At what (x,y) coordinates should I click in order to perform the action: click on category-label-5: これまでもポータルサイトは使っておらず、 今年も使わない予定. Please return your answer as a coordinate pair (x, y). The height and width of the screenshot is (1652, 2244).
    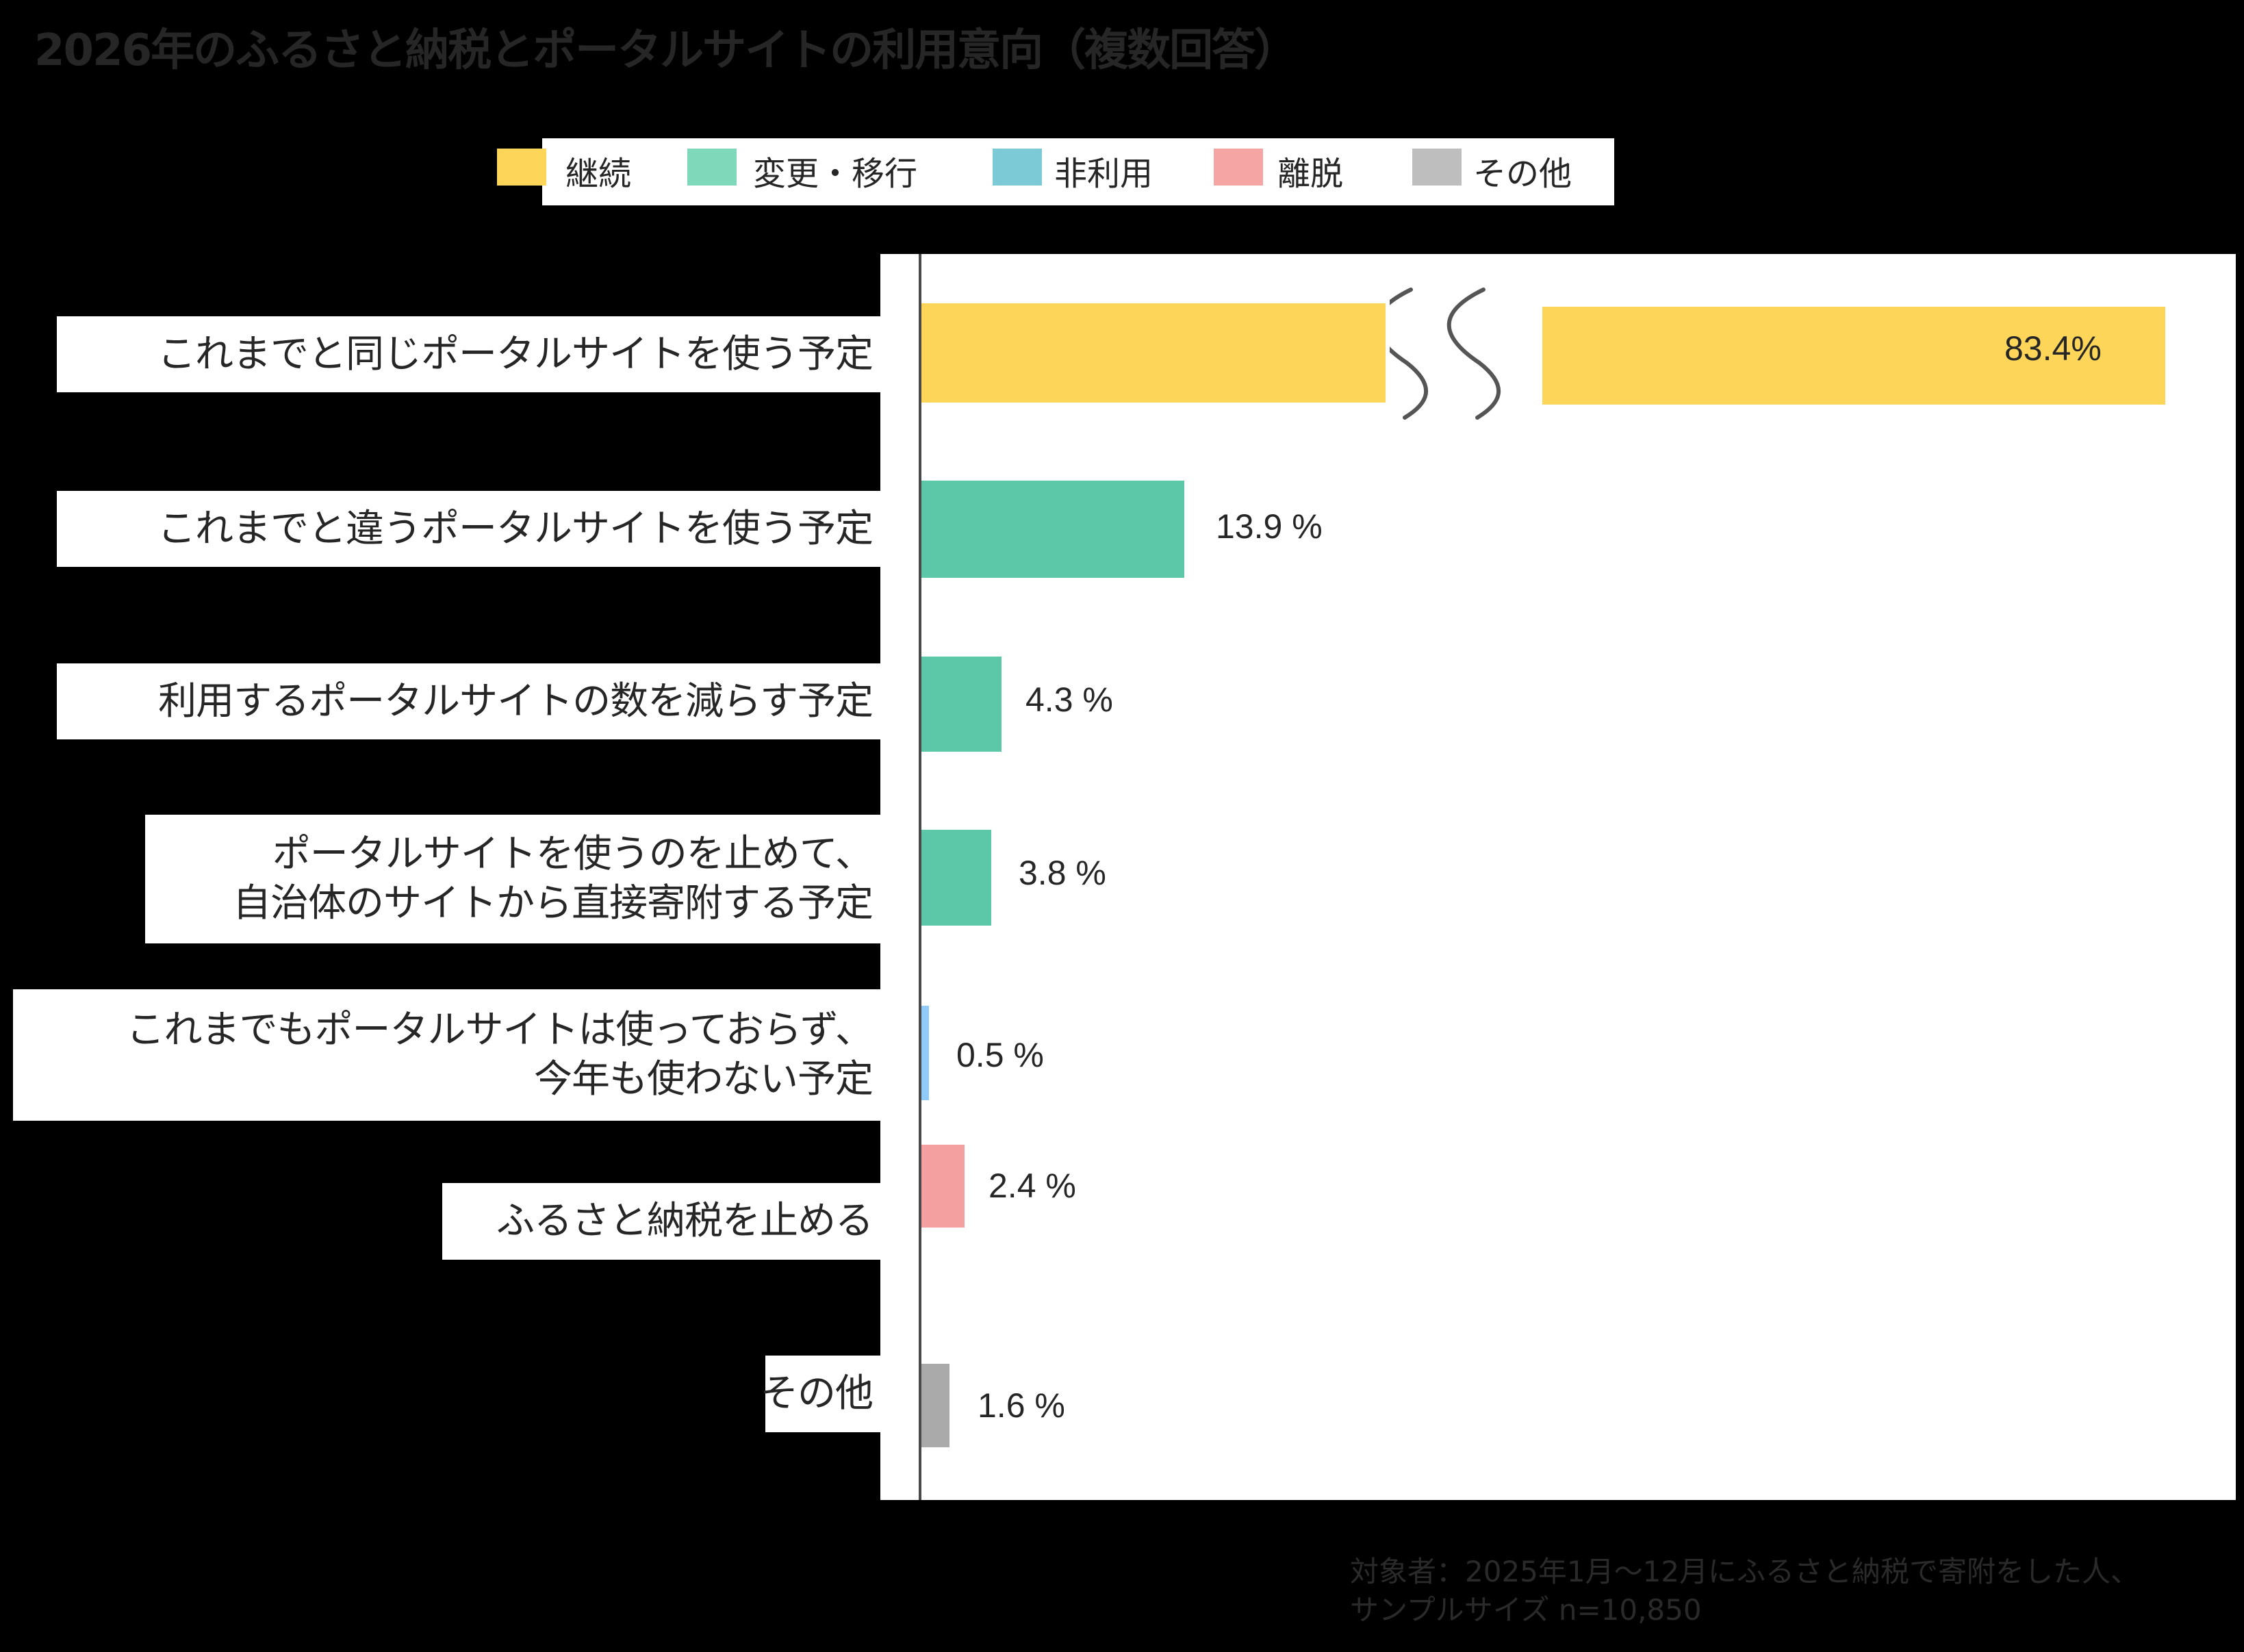
    Looking at the image, I should click on (447, 1055).